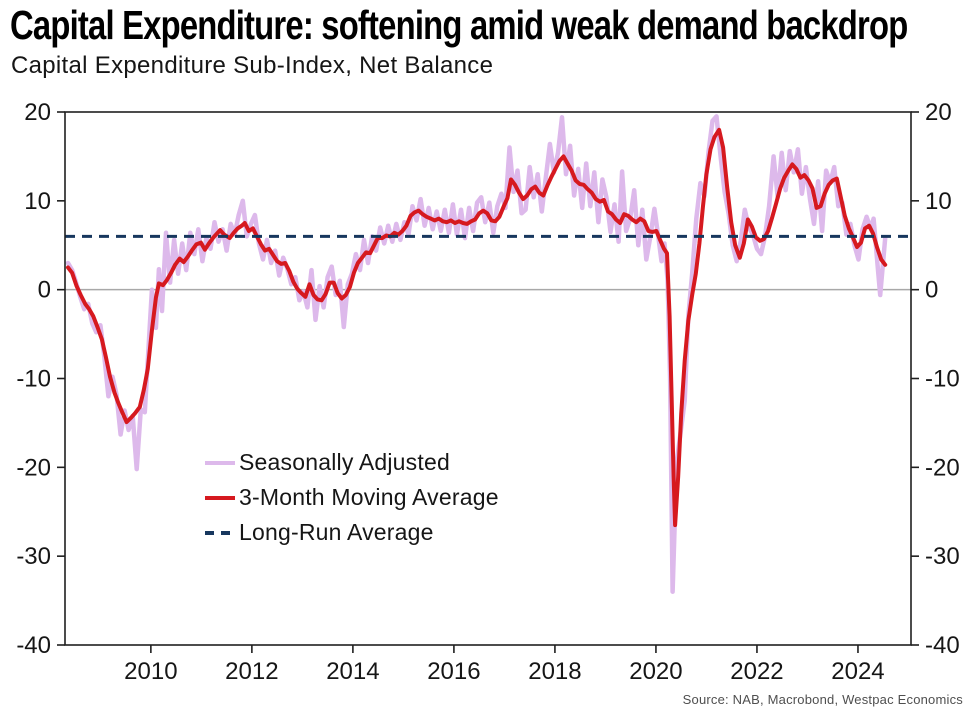  I want to click on y-tick-label-left: 10, so click(37, 201).